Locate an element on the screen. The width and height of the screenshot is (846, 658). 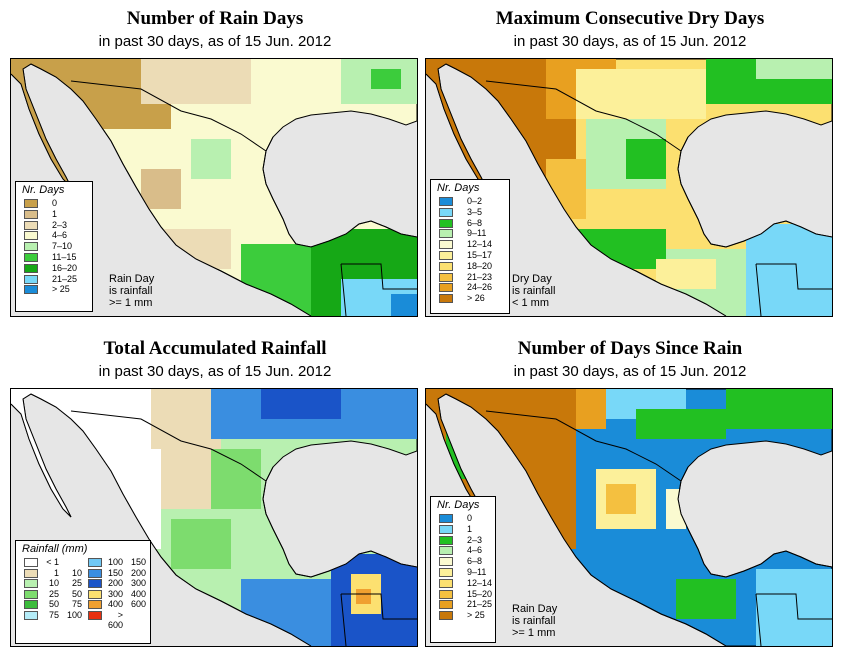
legend-item: 9–11 is located at coordinates (463, 572).